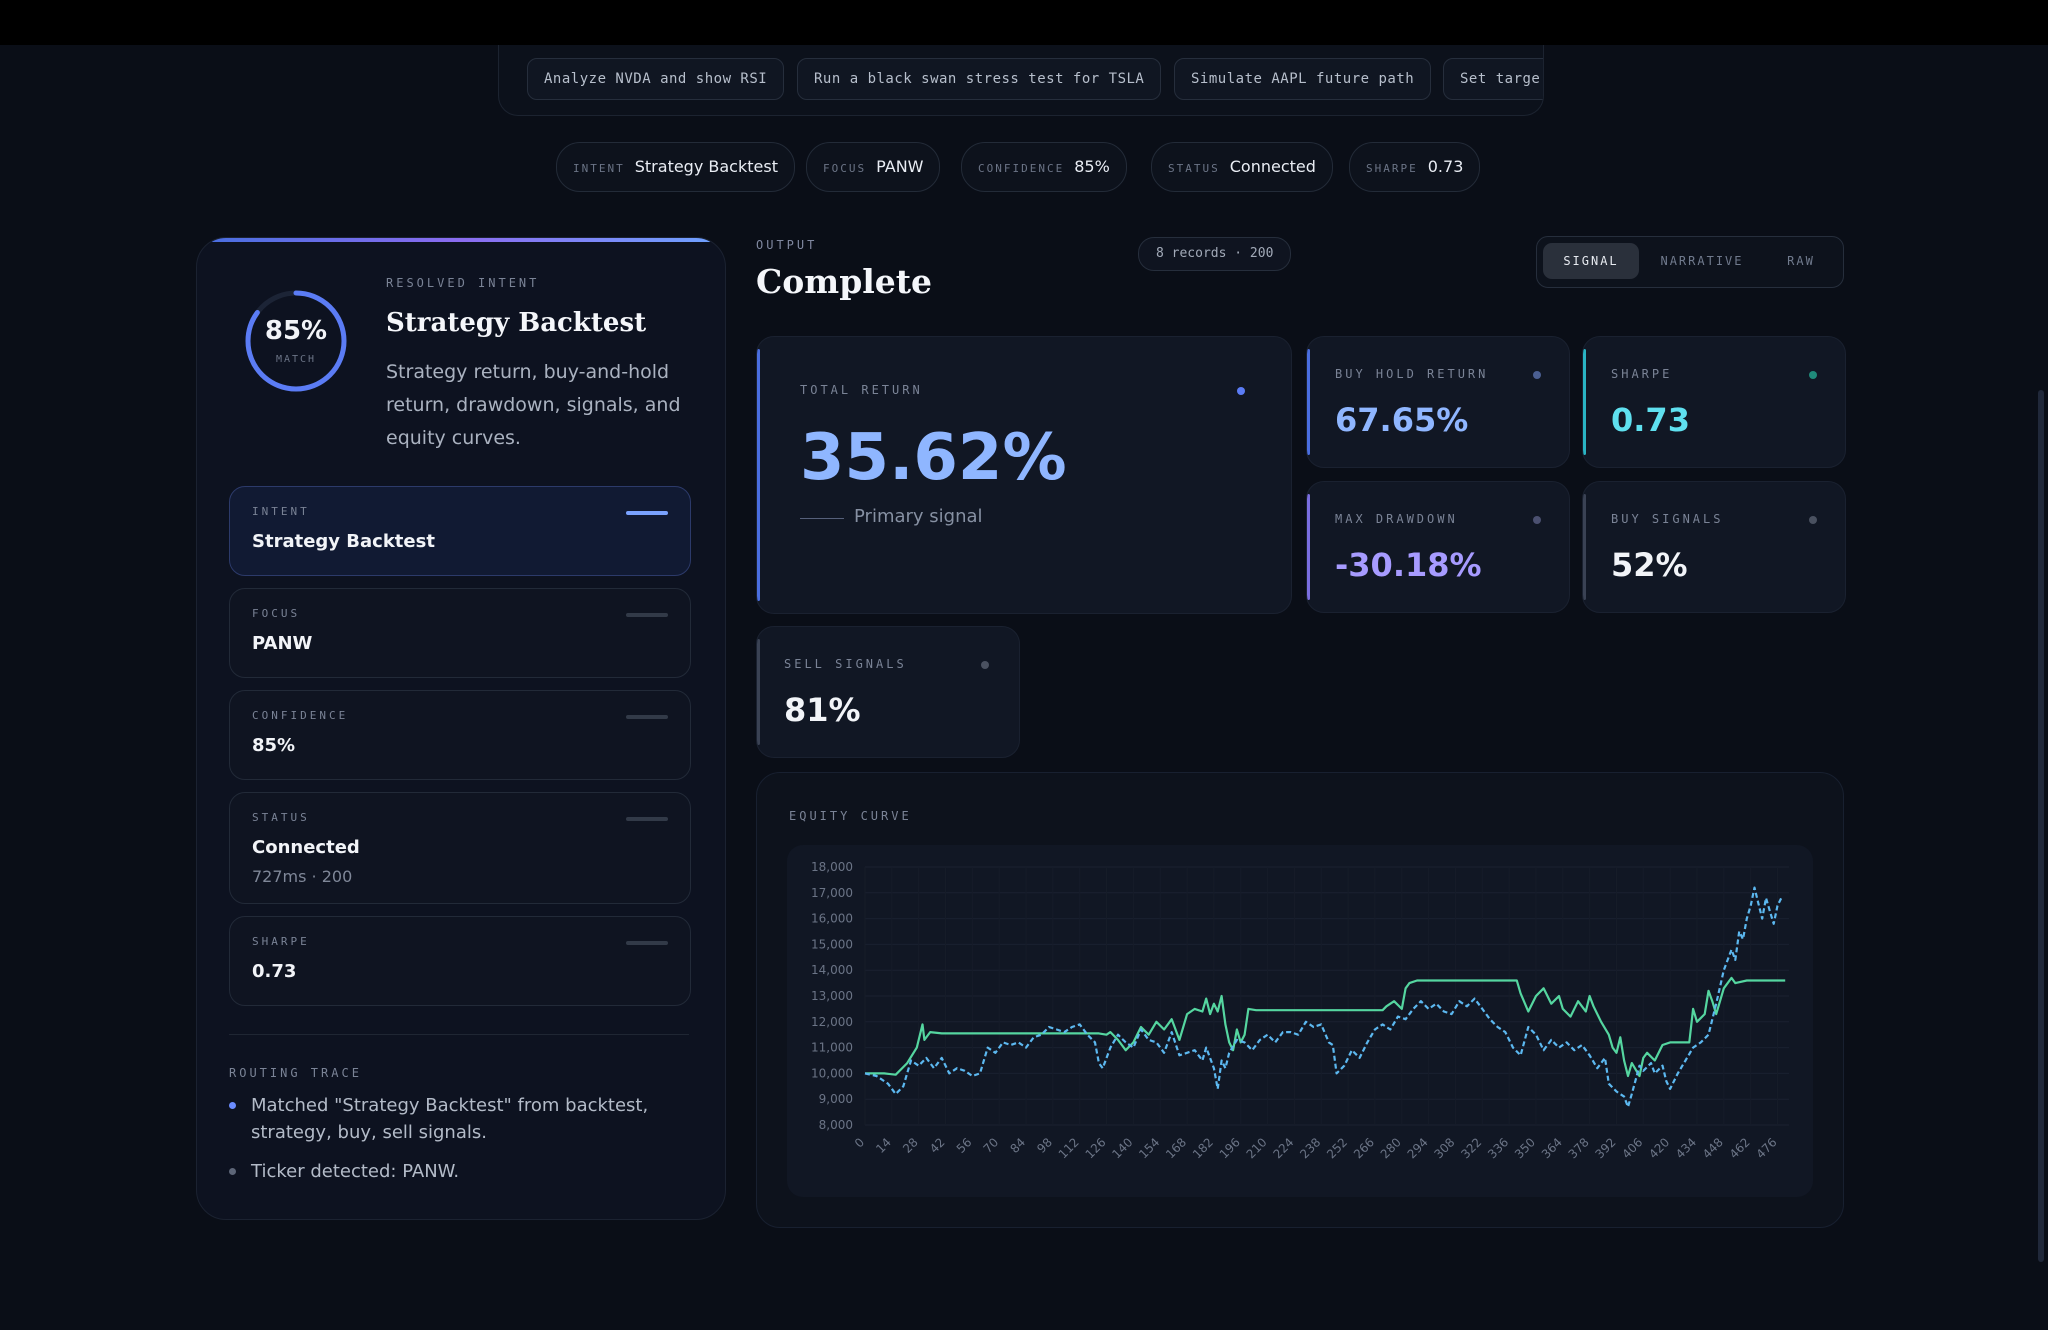 Image resolution: width=2048 pixels, height=1330 pixels. What do you see at coordinates (832, 1073) in the screenshot?
I see `y-tick-label: 10,000` at bounding box center [832, 1073].